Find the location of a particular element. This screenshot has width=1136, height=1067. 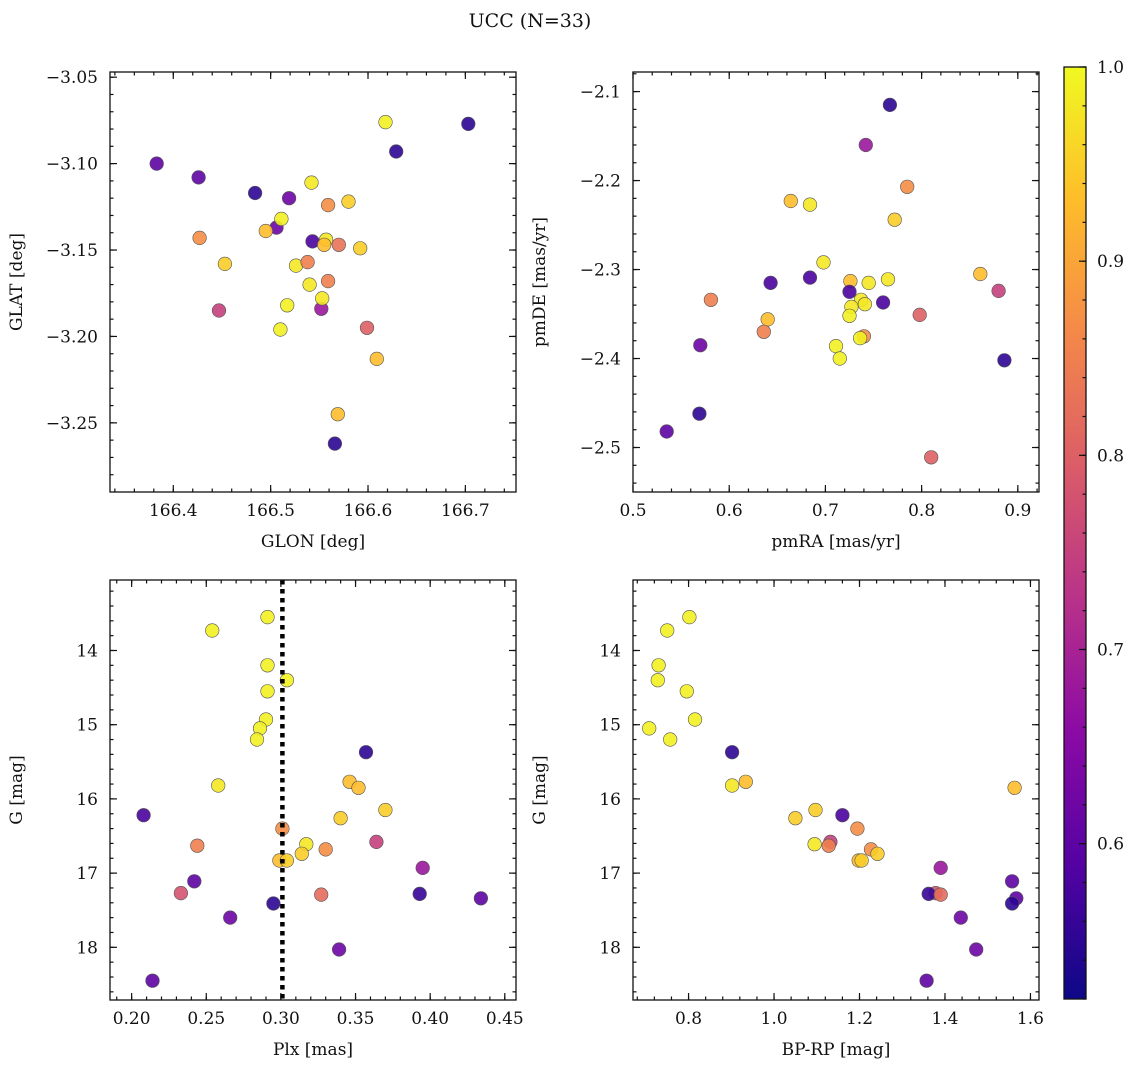

y-axis-label: G [mag] is located at coordinates (17, 789).